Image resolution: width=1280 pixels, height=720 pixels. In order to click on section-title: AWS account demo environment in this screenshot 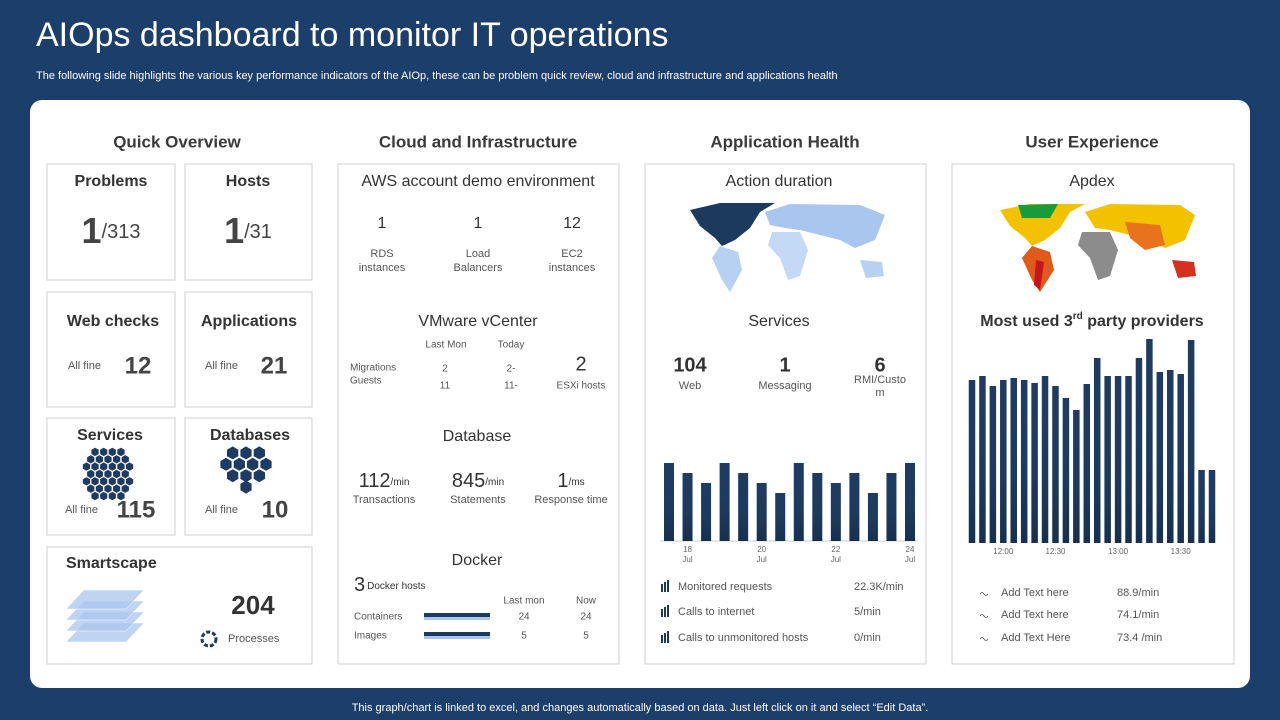, I will do `click(478, 181)`.